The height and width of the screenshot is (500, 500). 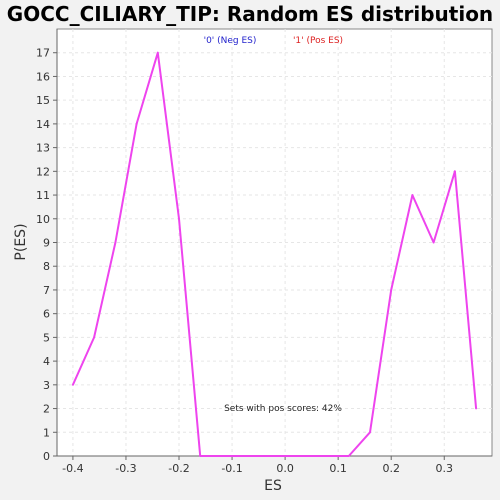 I want to click on x-tick-label-2: -0.2, so click(x=178, y=468).